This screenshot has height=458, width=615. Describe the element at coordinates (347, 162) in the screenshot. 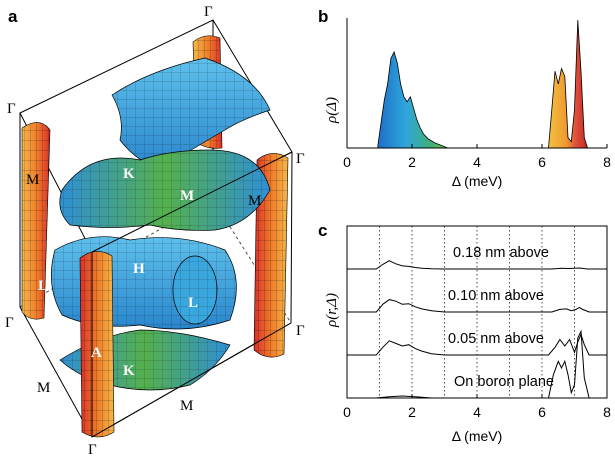

I see `panel-b-tick-label: 0` at that location.